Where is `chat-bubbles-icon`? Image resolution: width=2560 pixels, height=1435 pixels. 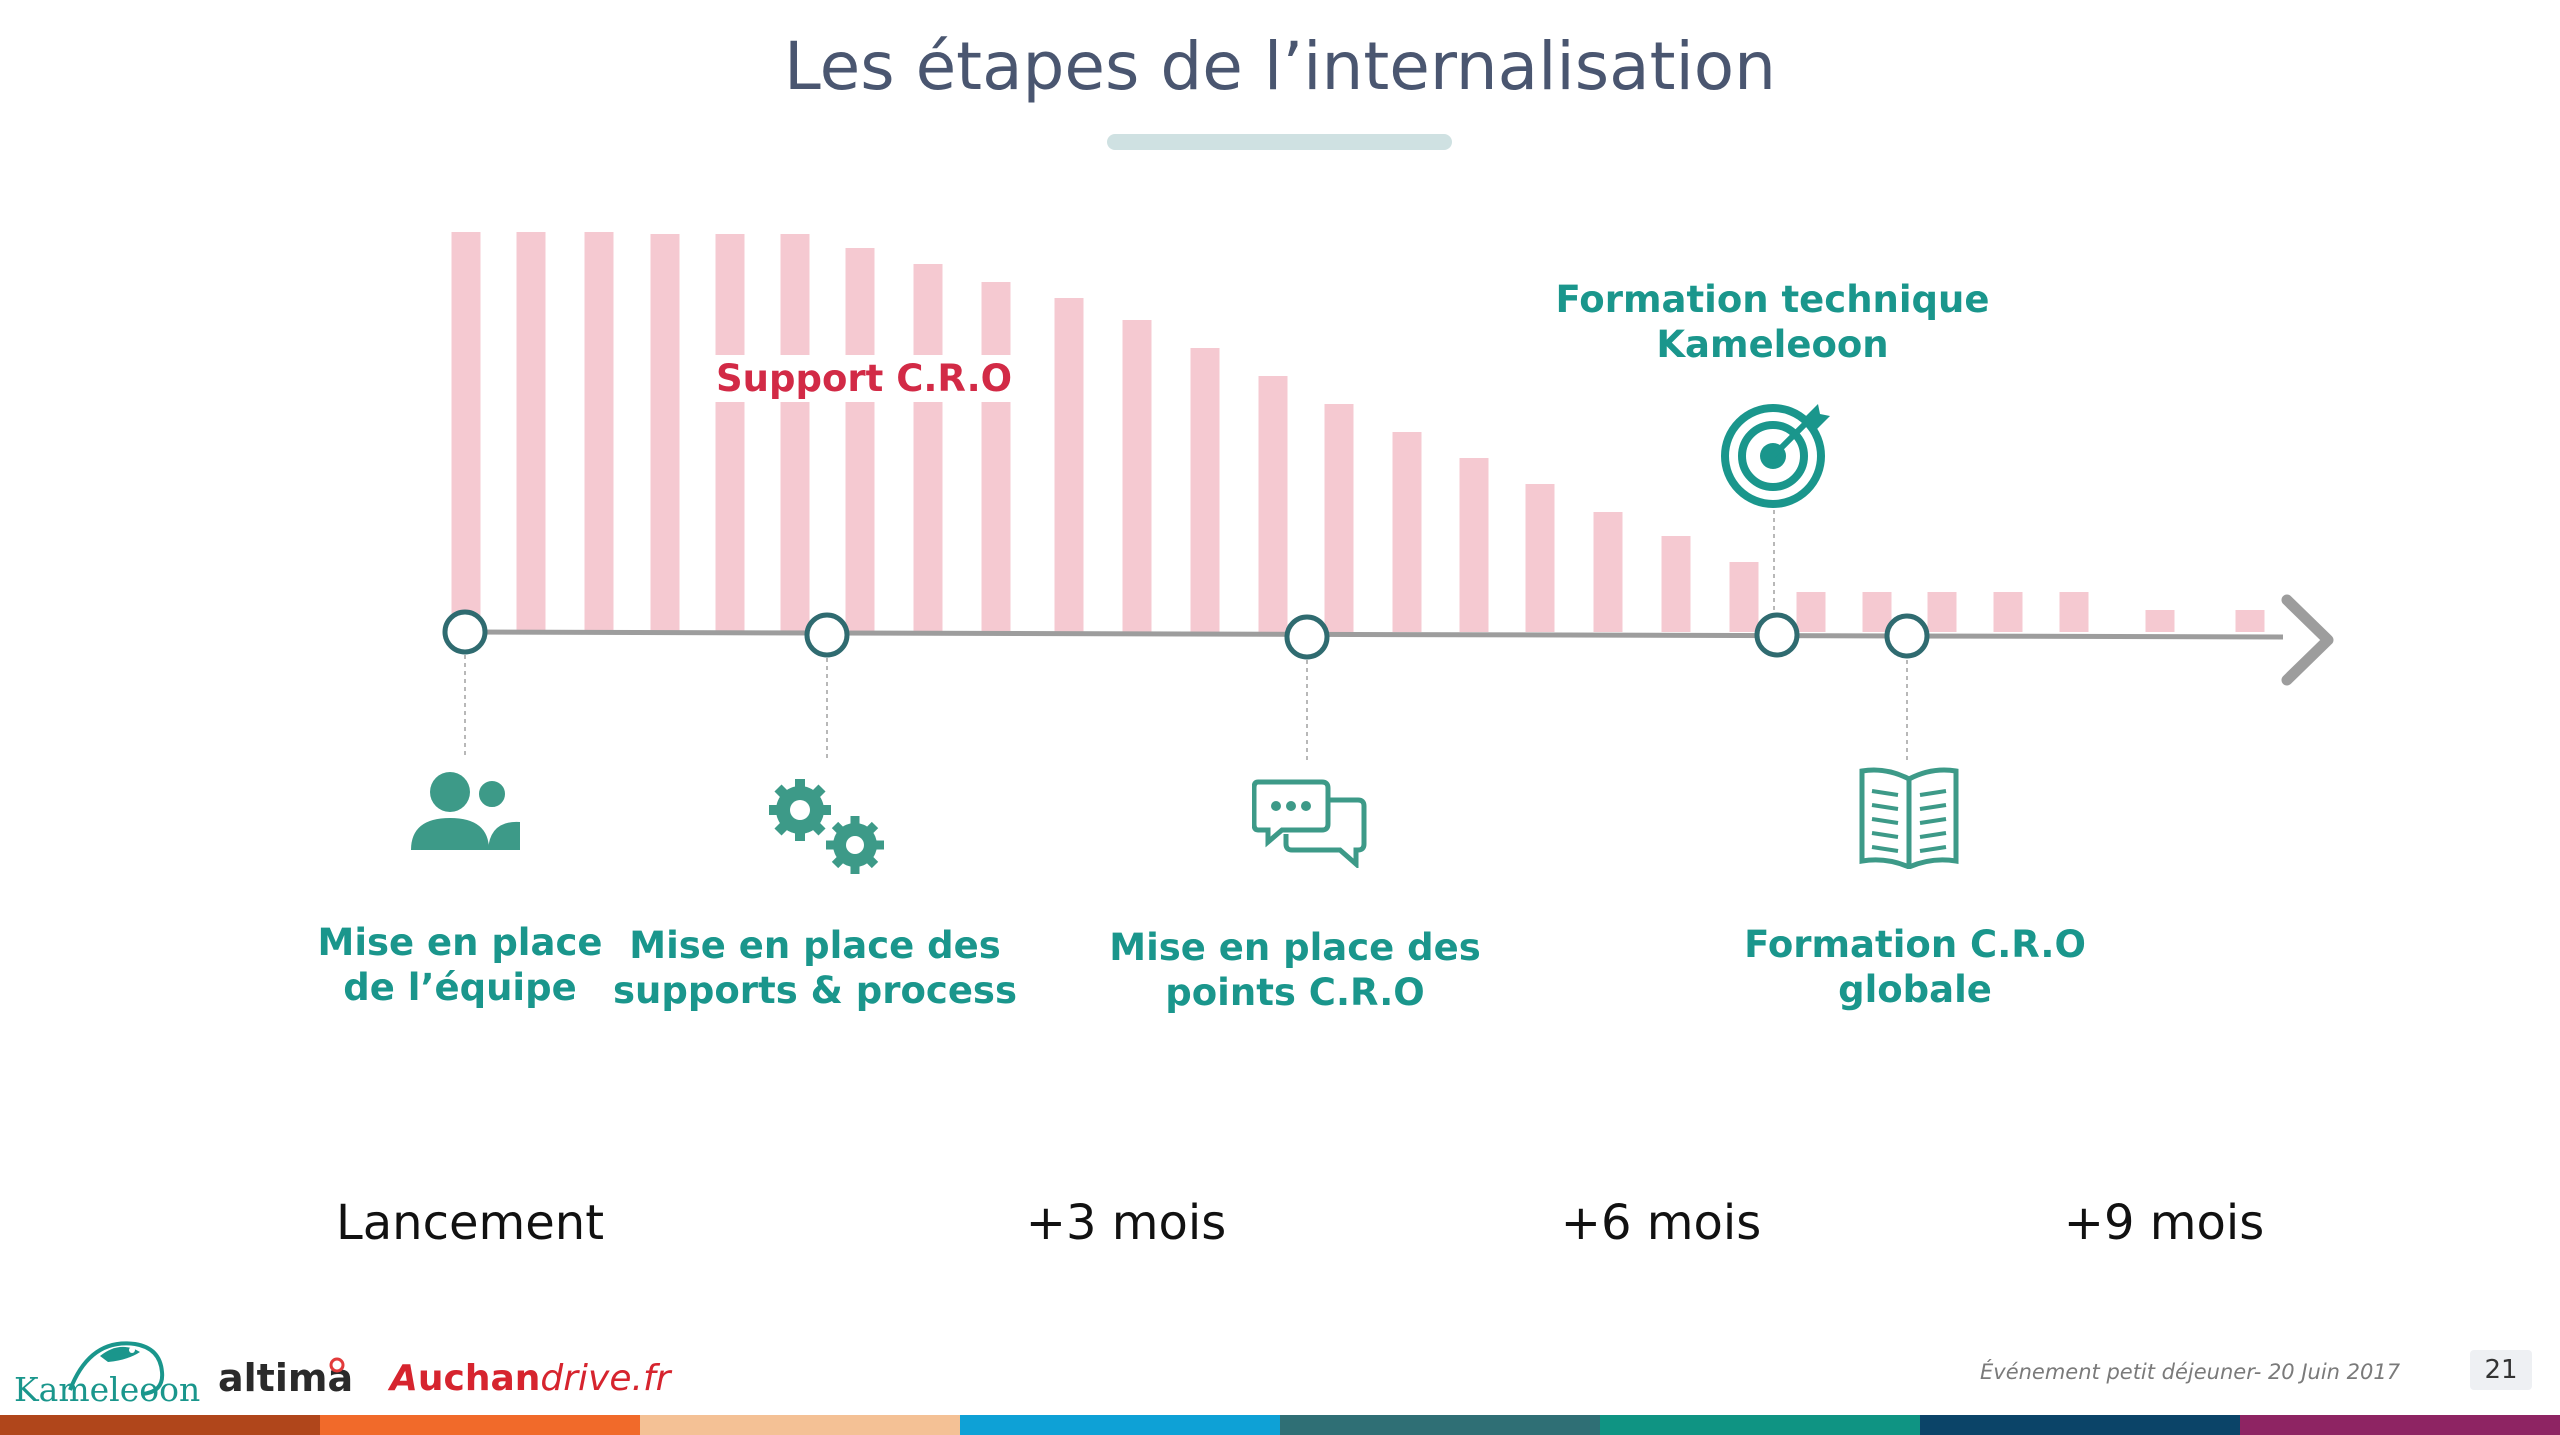
chat-bubbles-icon is located at coordinates (1309, 823).